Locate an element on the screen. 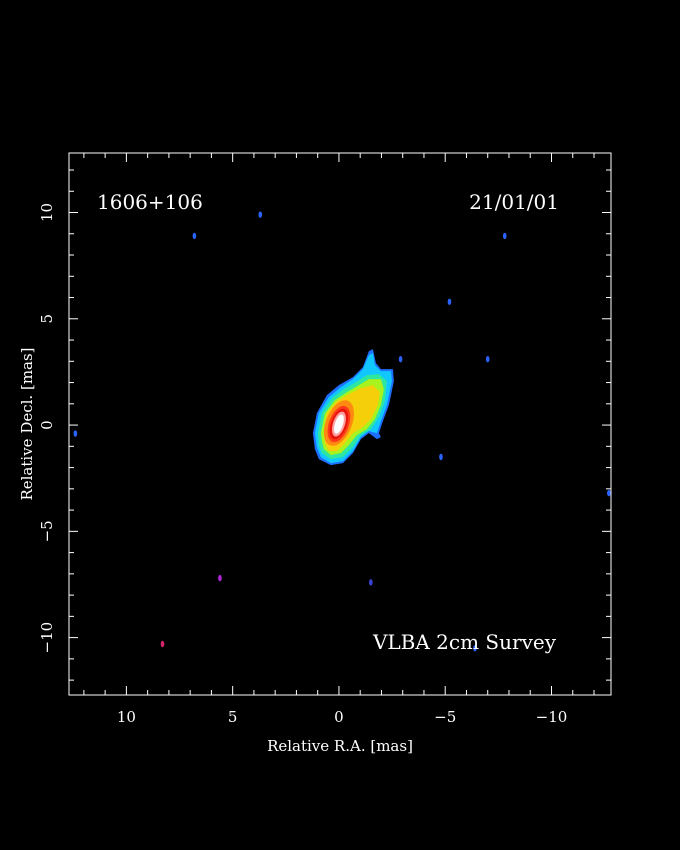 This screenshot has height=850, width=680. x-tick-label: 10 is located at coordinates (126, 717).